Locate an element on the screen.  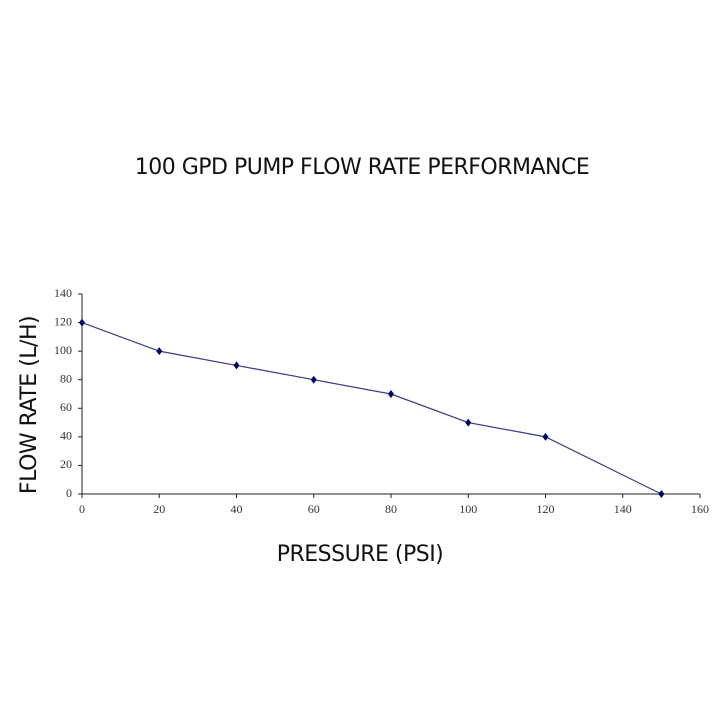
y-axis-label: FLOW RATE (L/H) is located at coordinates (29, 405).